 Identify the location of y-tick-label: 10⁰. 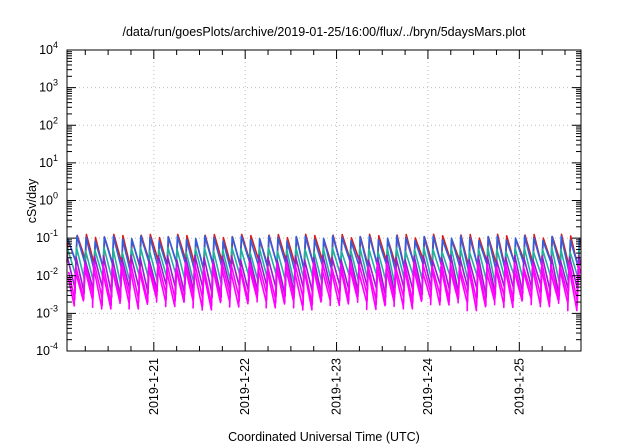
(48, 199).